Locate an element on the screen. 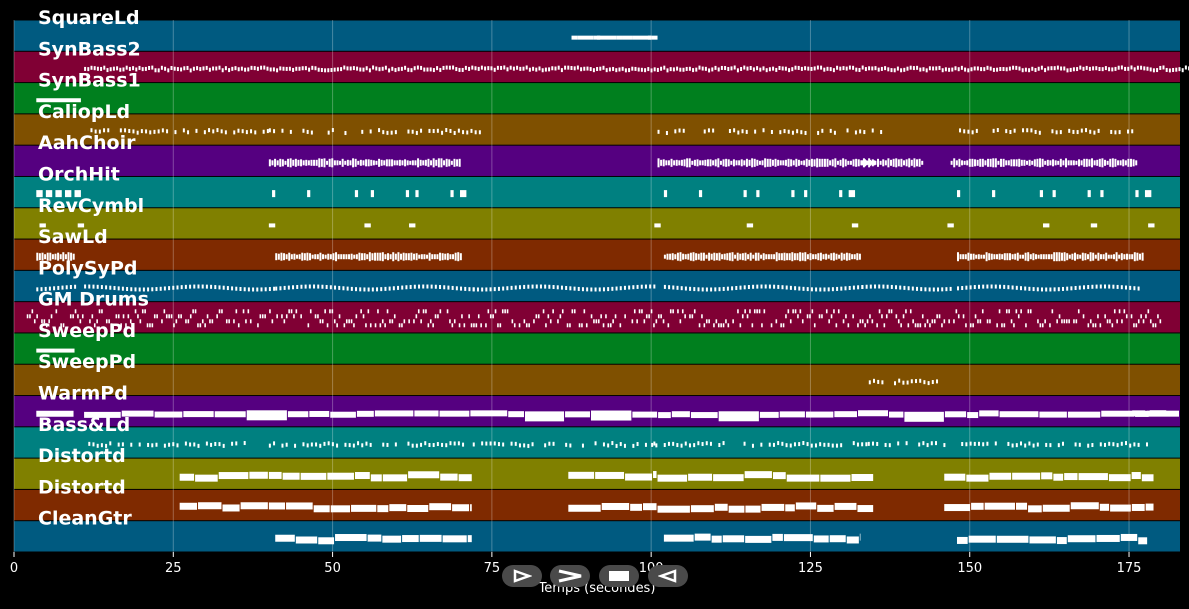  play-button is located at coordinates (522, 576).